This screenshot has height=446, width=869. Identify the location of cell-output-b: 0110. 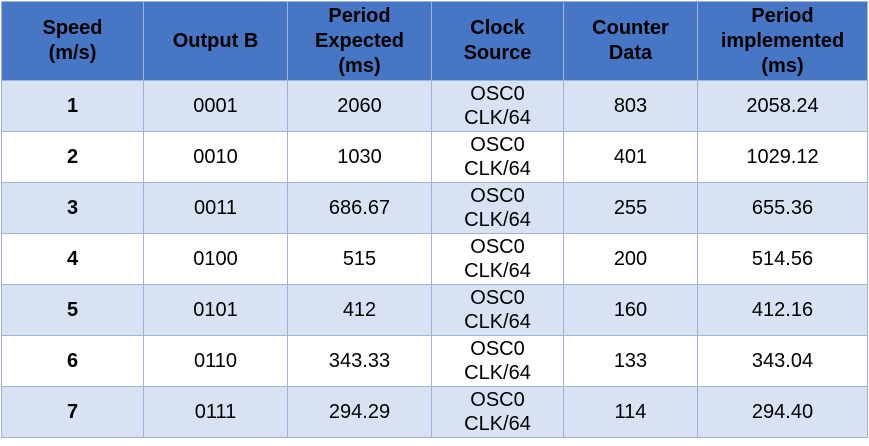
(215, 361).